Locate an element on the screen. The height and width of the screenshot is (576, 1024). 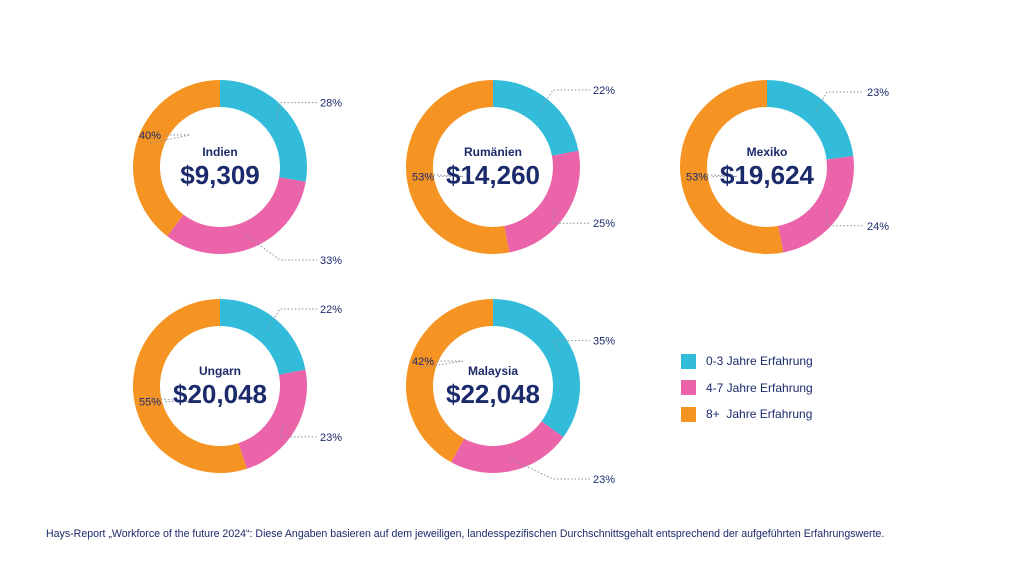
percent-label-8plus: 55% is located at coordinates (150, 403).